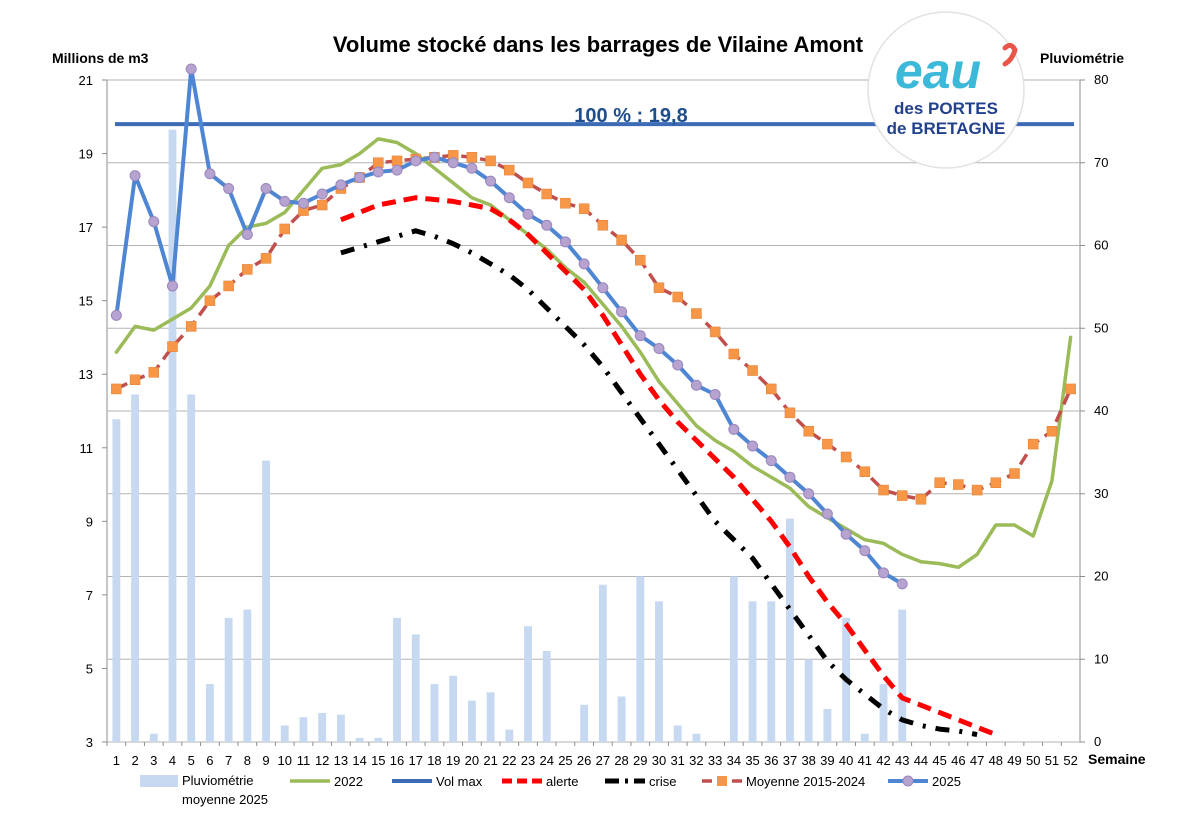 This screenshot has width=1198, height=820. Describe the element at coordinates (865, 760) in the screenshot. I see `x-tick-label: 41` at that location.